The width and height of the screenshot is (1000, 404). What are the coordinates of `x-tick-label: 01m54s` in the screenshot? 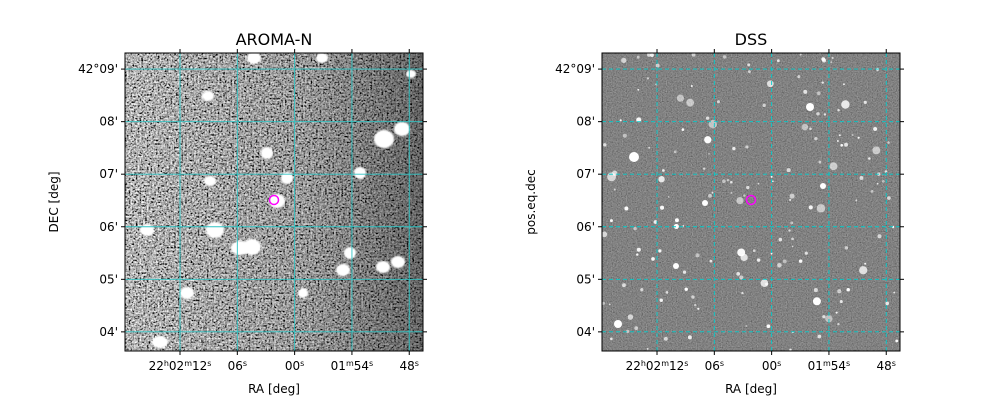 It's located at (829, 366).